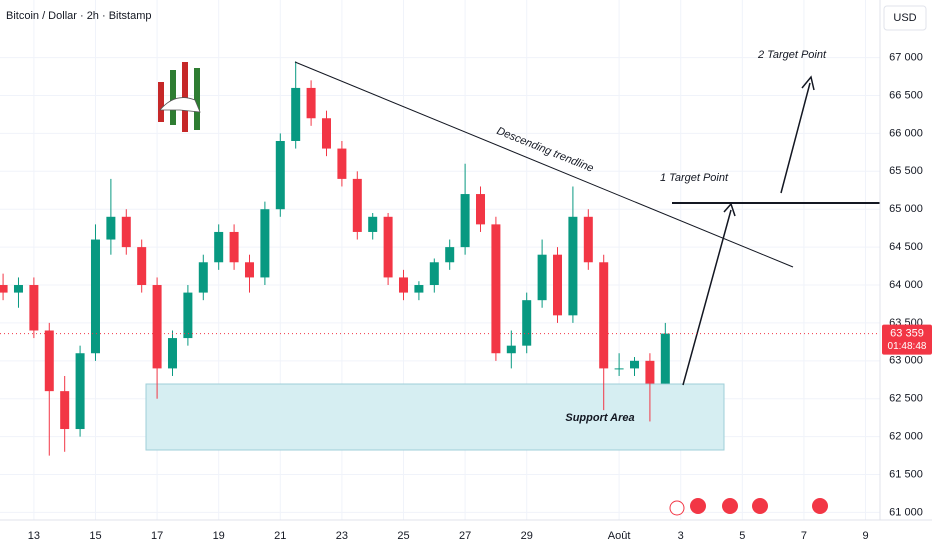 This screenshot has height=550, width=932. I want to click on x-tick-label: 13, so click(34, 536).